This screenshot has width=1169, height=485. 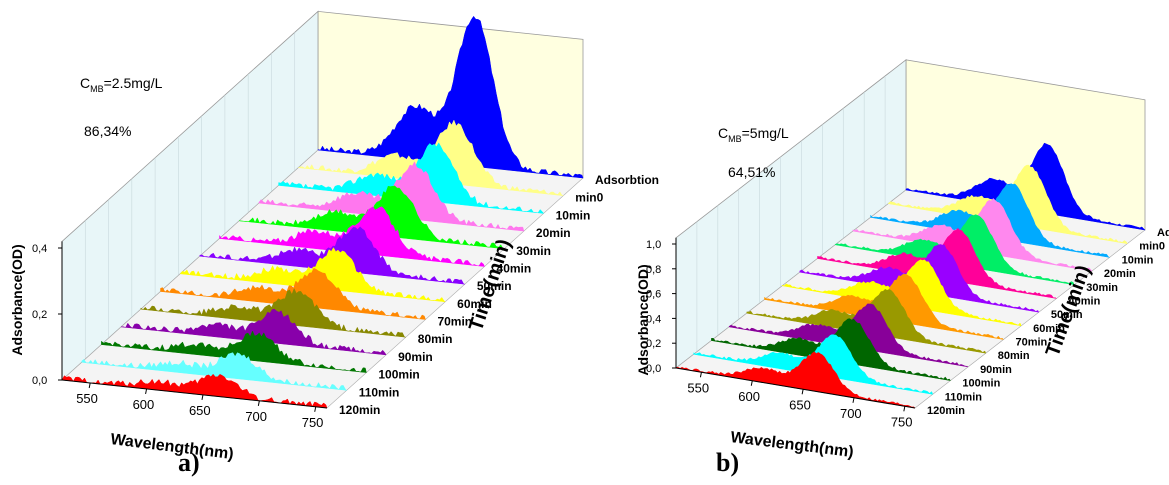 I want to click on concentration-label: CMB=2.5mg/L, so click(x=121, y=84).